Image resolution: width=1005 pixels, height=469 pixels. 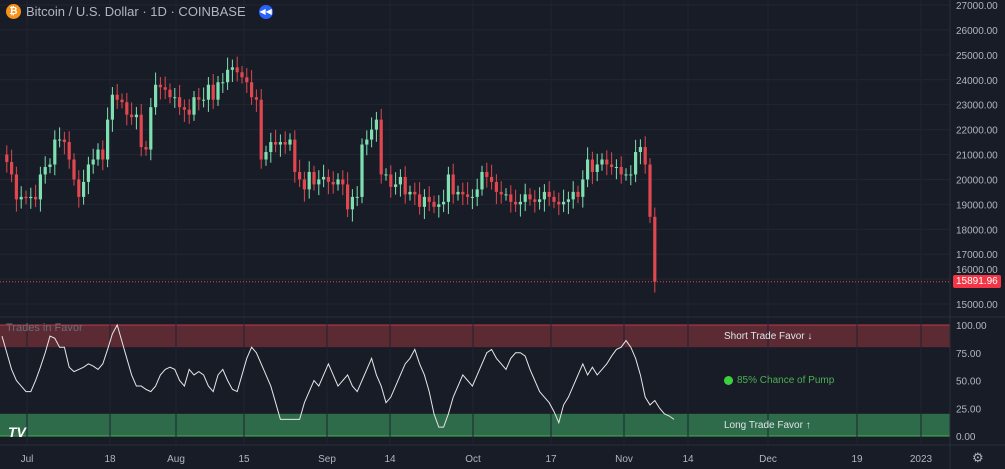 I want to click on price-tick-label: 20000.00, so click(x=977, y=180).